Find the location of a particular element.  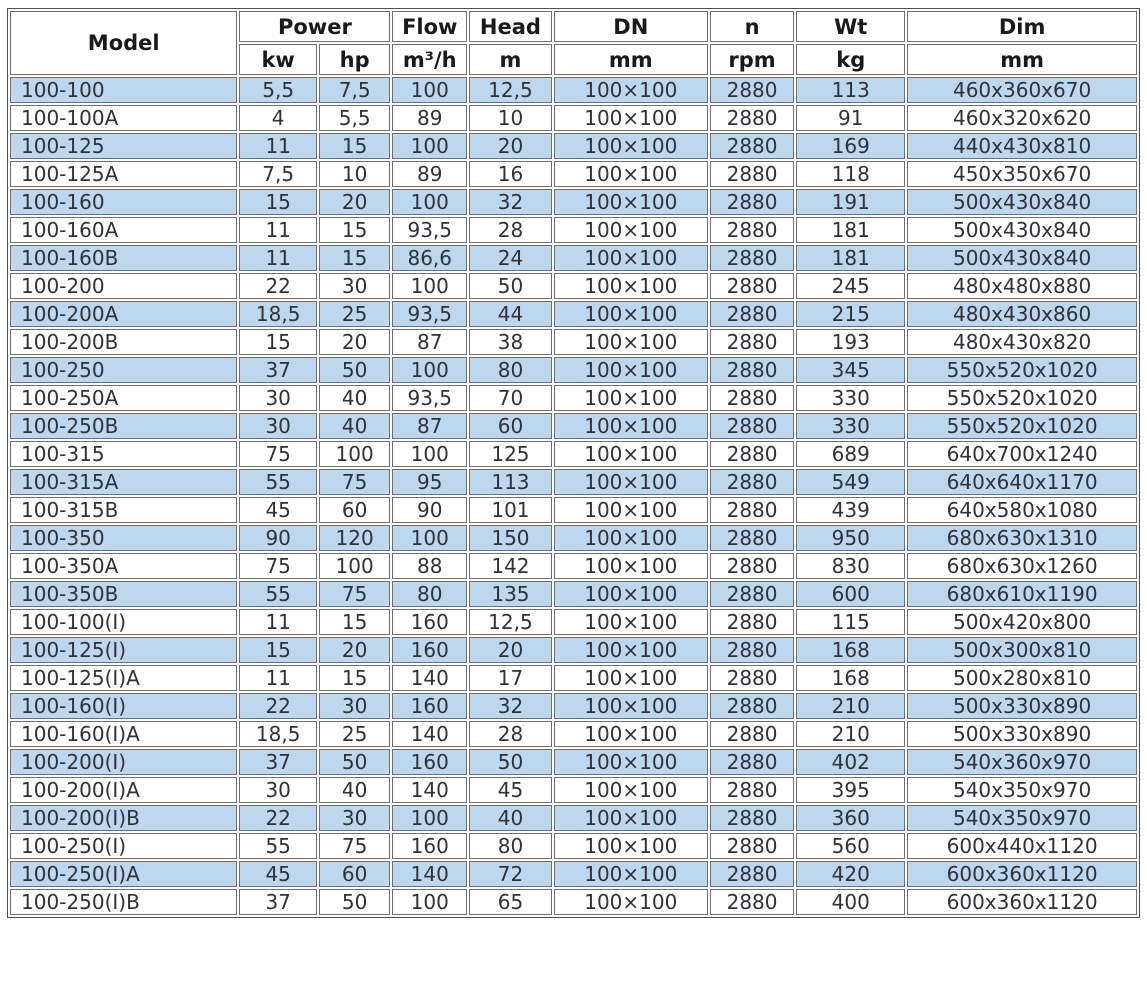

cell-head: 80 is located at coordinates (510, 846).